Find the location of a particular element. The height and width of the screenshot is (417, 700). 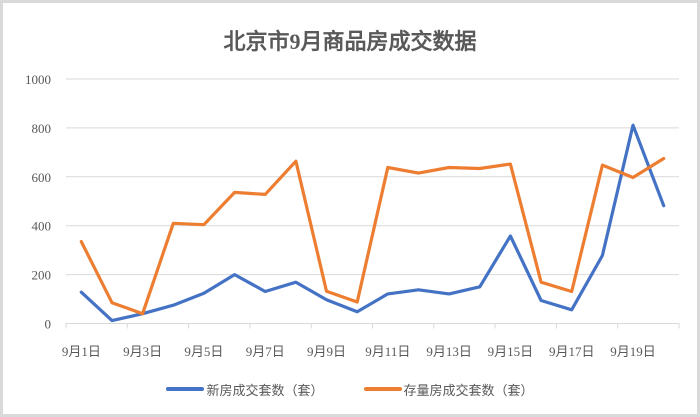

legend-line-blue-icon is located at coordinates (185, 389).